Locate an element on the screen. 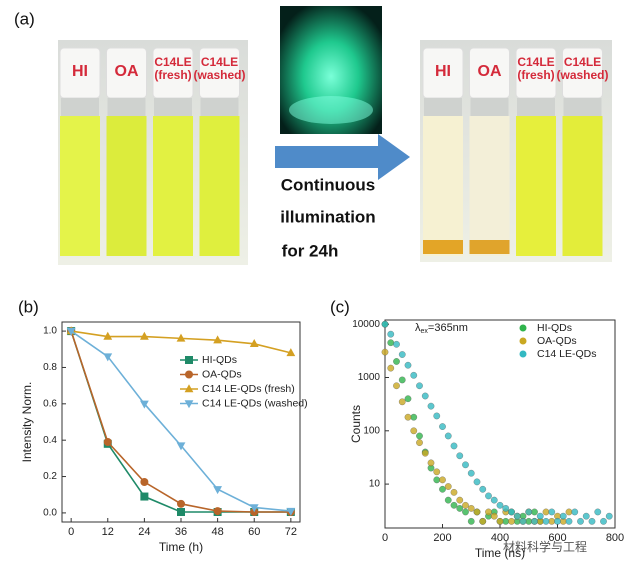 The height and width of the screenshot is (565, 630). y-tick-label: 0.8 is located at coordinates (50, 367).